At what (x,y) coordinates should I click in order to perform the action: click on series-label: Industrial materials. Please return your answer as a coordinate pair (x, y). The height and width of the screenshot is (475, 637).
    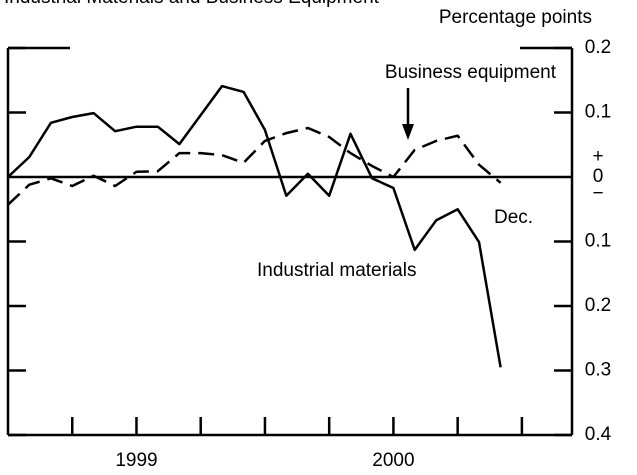
    Looking at the image, I should click on (336, 270).